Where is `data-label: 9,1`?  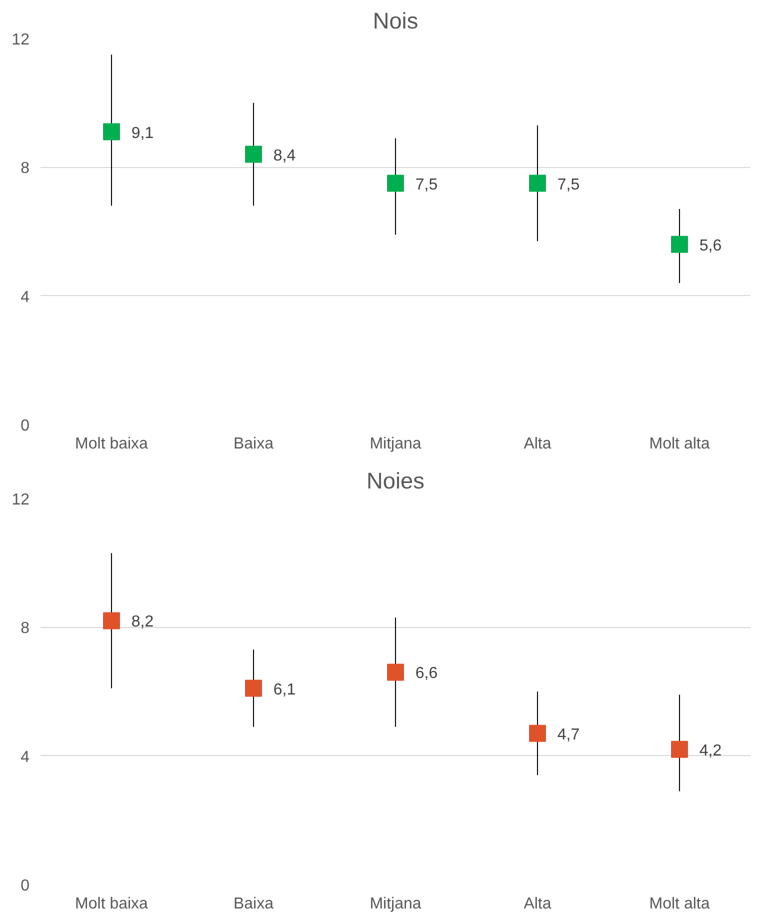
data-label: 9,1 is located at coordinates (142, 133).